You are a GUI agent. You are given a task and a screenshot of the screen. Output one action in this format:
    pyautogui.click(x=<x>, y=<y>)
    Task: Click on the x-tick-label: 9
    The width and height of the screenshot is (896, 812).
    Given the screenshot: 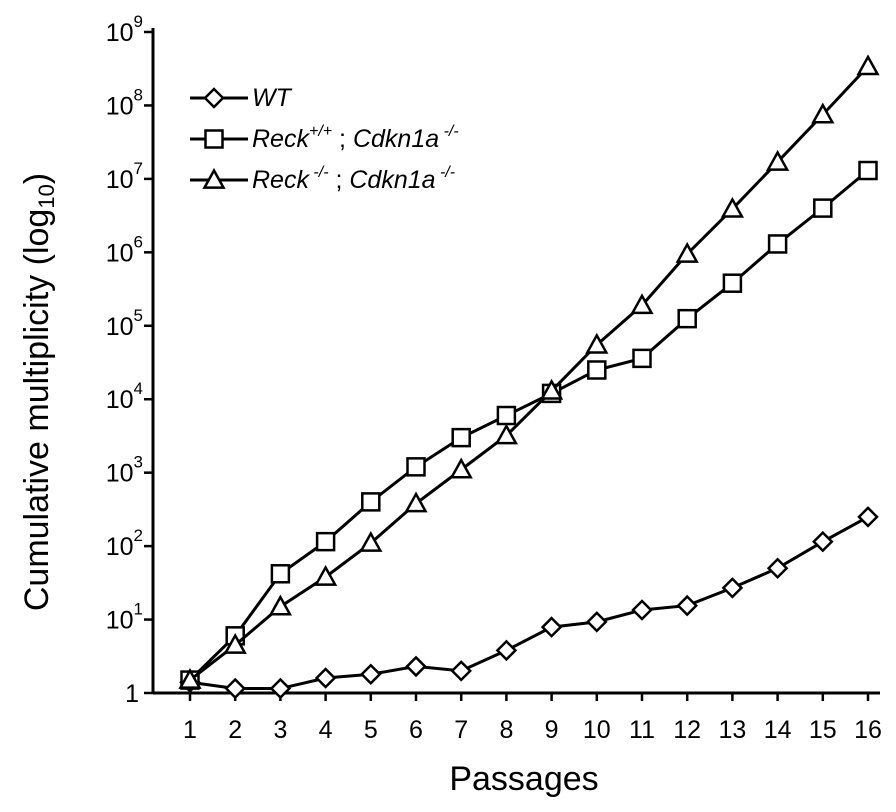 What is the action you would take?
    pyautogui.click(x=552, y=730)
    